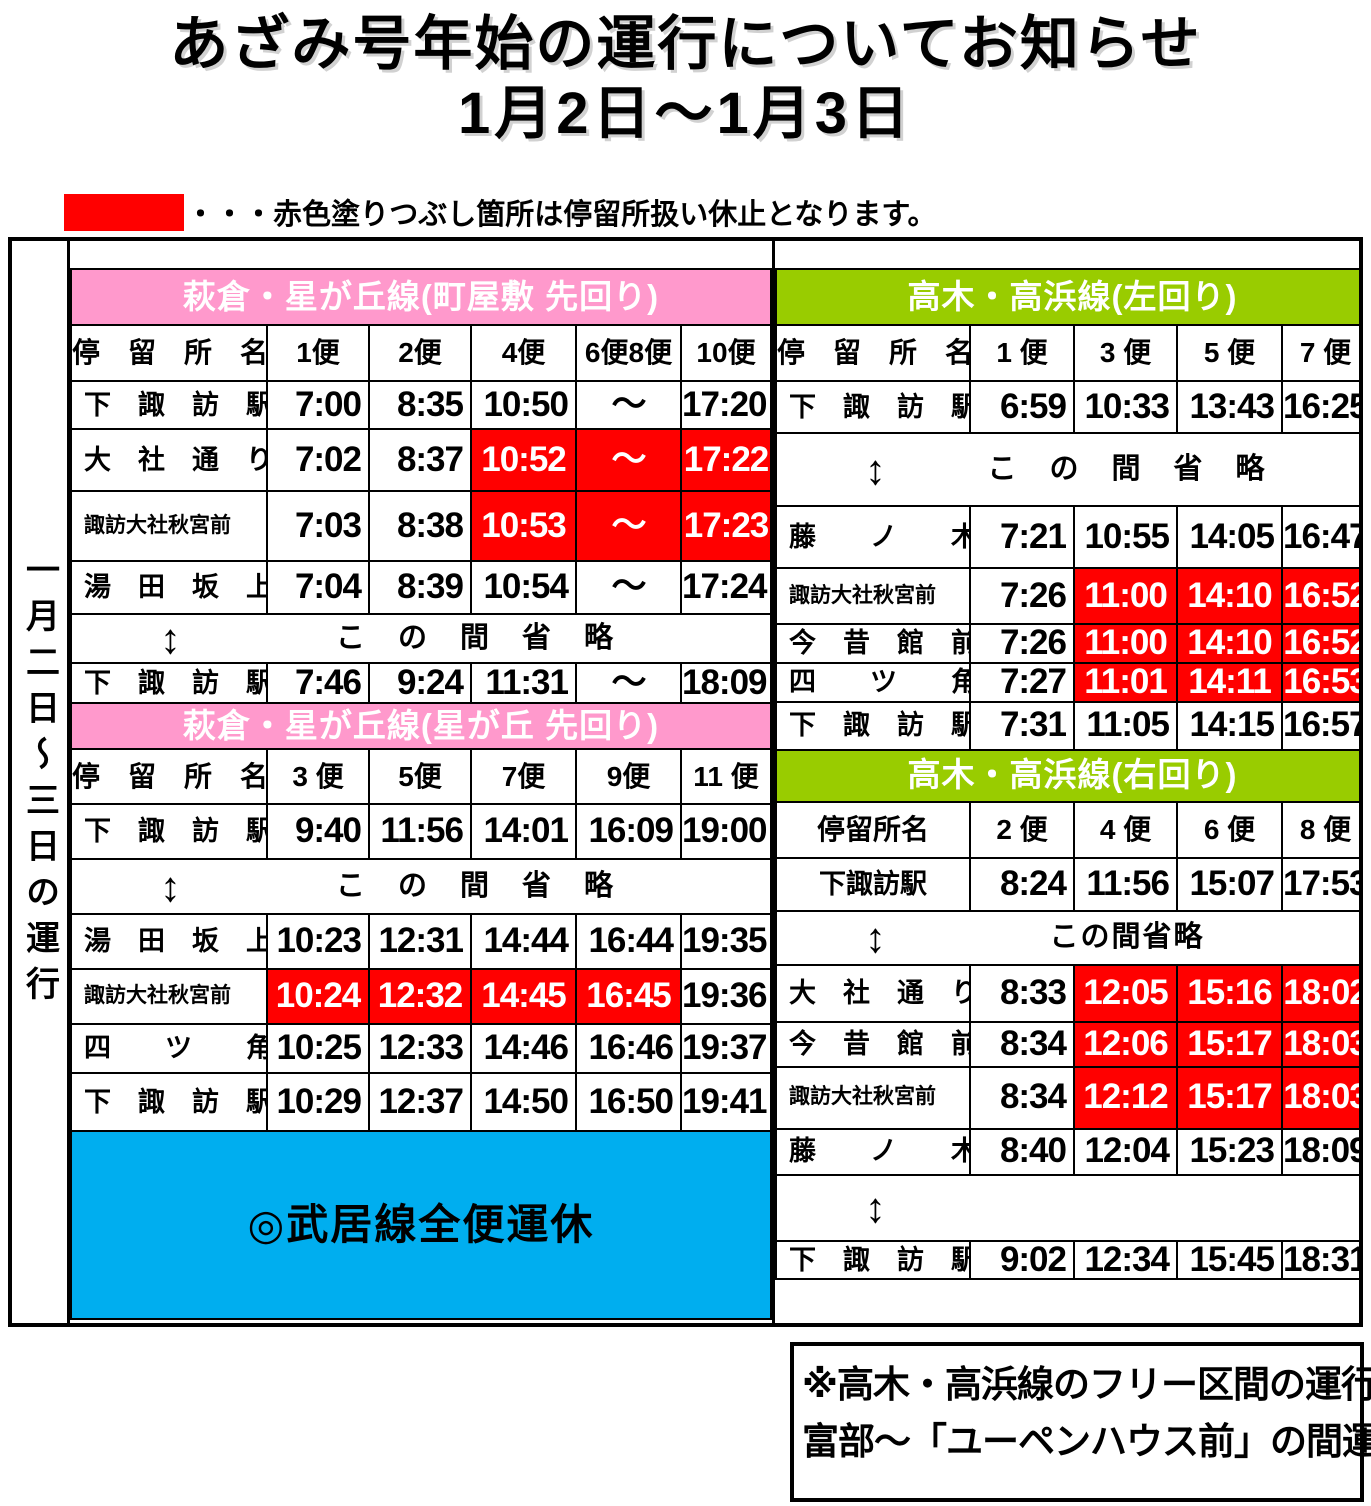 The width and height of the screenshot is (1371, 1506). What do you see at coordinates (169, 1048) in the screenshot?
I see `station-cell: 四 ツ 角` at bounding box center [169, 1048].